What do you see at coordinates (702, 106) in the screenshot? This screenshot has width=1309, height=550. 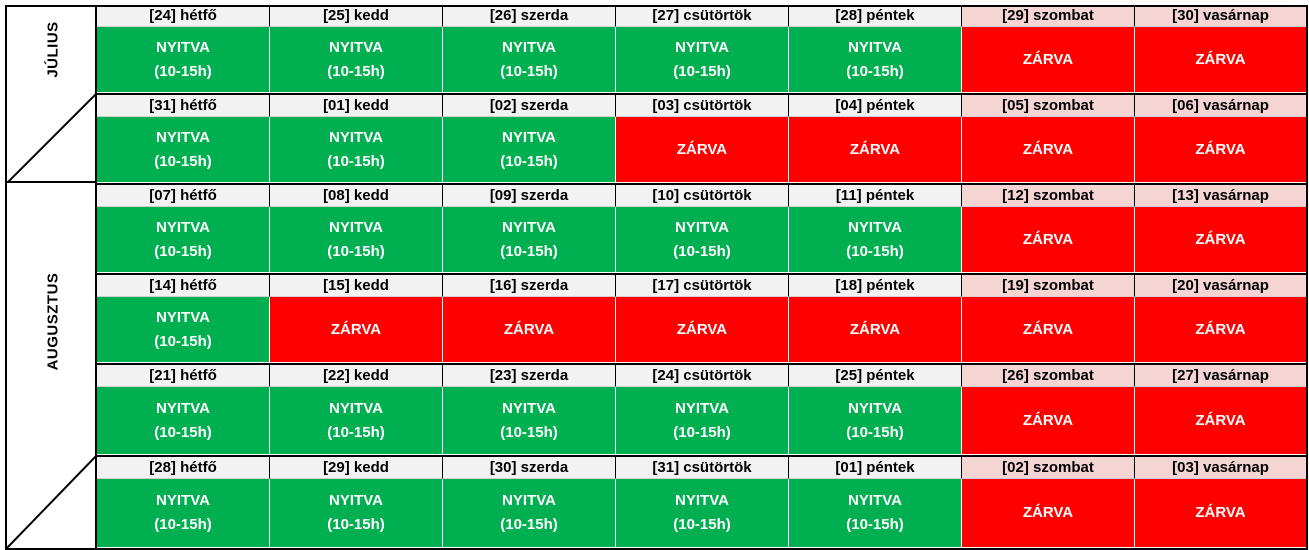 I see `day-header: [03] csütörtök` at bounding box center [702, 106].